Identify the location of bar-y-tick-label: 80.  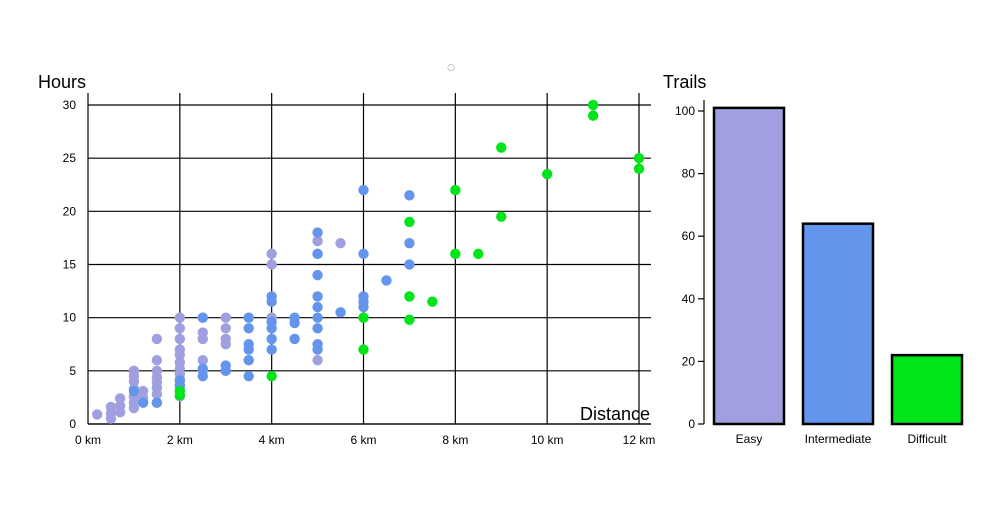
(689, 174).